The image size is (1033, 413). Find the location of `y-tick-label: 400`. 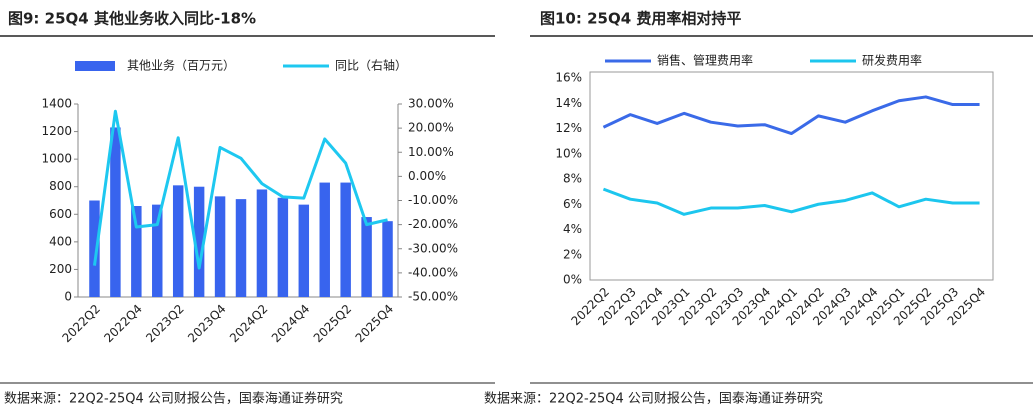

y-tick-label: 400 is located at coordinates (60, 241).